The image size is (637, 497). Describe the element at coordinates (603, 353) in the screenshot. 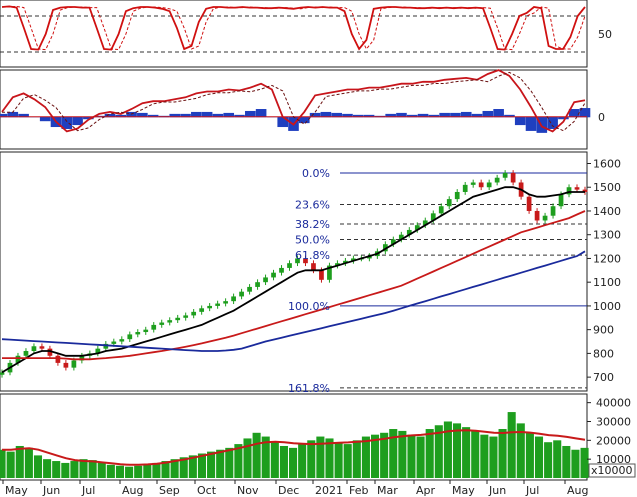

I see `price-tick-label: 800` at that location.